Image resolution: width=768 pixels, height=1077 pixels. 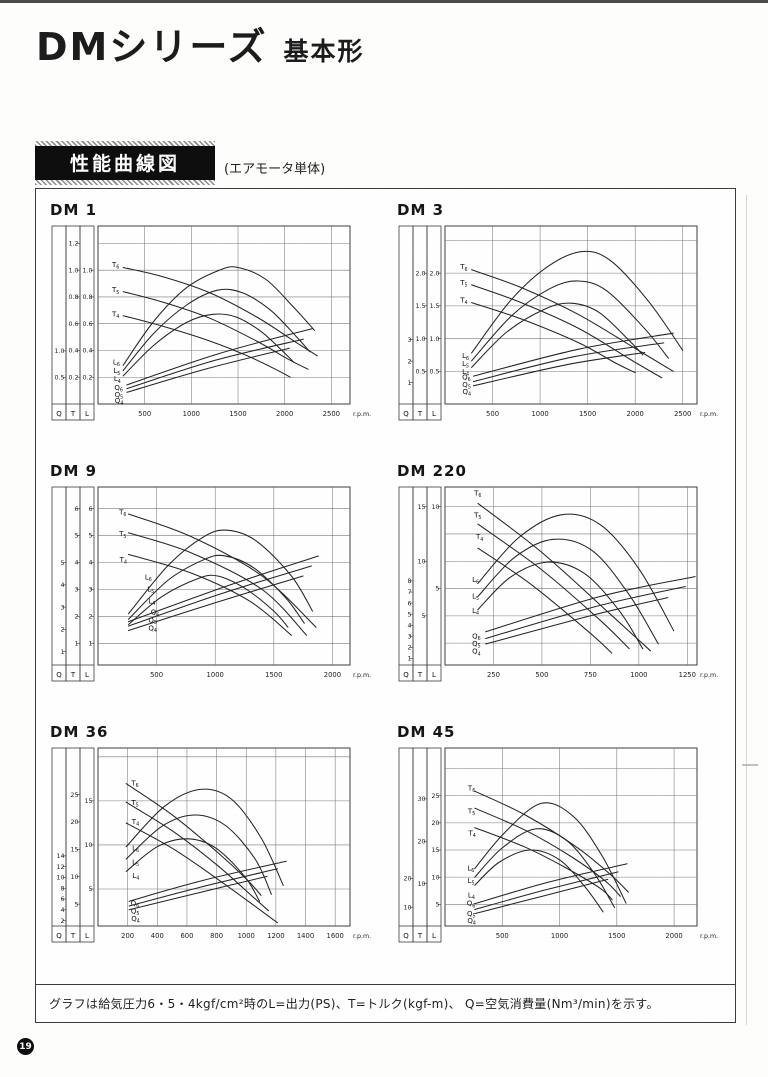 What do you see at coordinates (60, 856) in the screenshot?
I see `svg-text: 14` at bounding box center [60, 856].